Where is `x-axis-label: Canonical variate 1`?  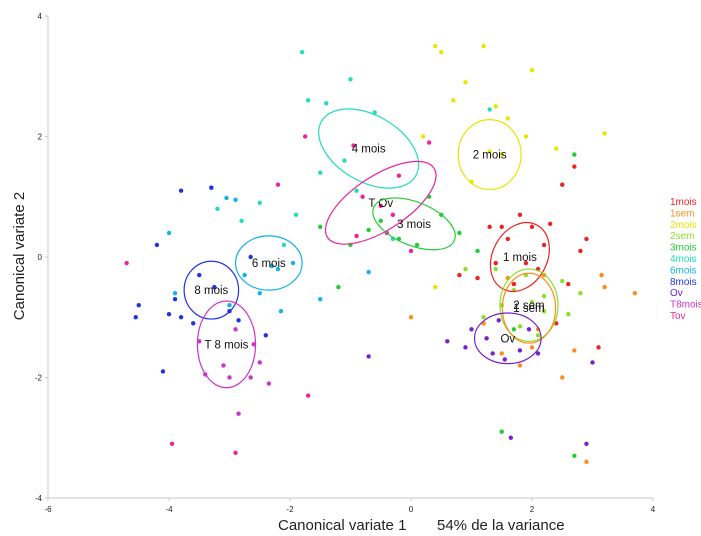 x-axis-label: Canonical variate 1 is located at coordinates (342, 525).